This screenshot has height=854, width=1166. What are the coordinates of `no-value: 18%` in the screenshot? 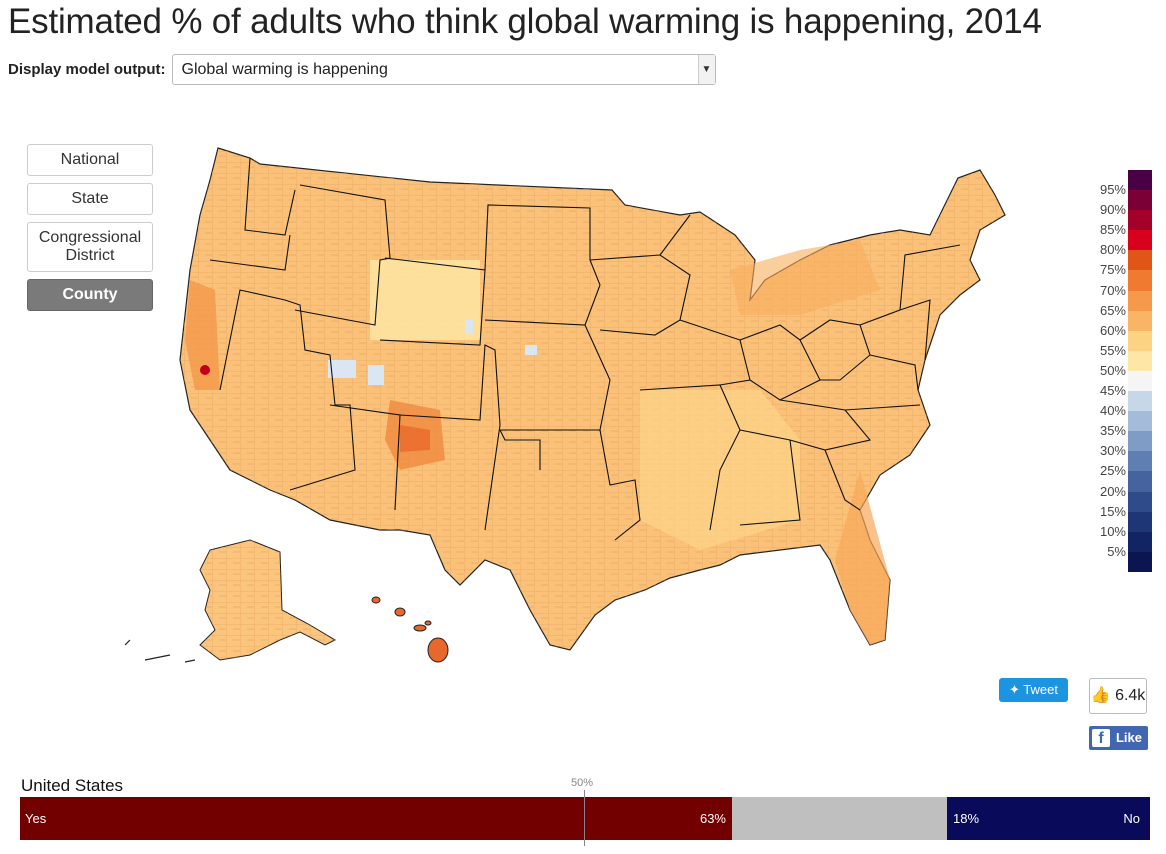 It's located at (966, 818).